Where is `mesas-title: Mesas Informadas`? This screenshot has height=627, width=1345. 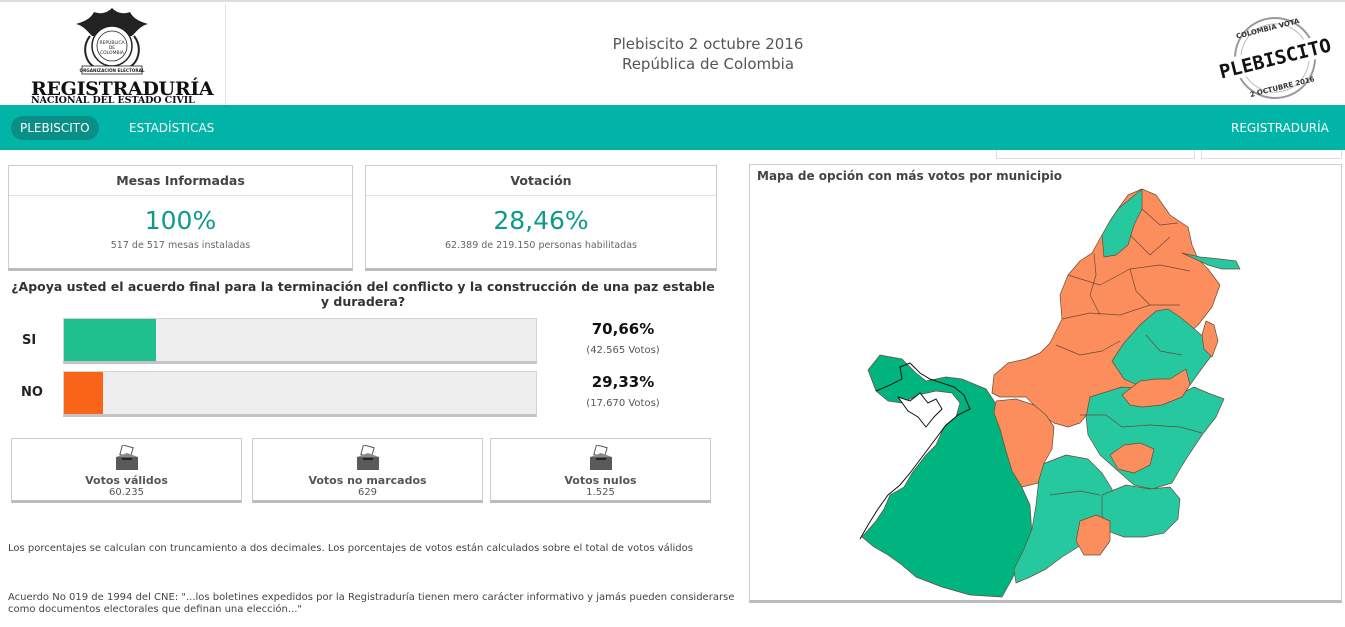 mesas-title: Mesas Informadas is located at coordinates (180, 181).